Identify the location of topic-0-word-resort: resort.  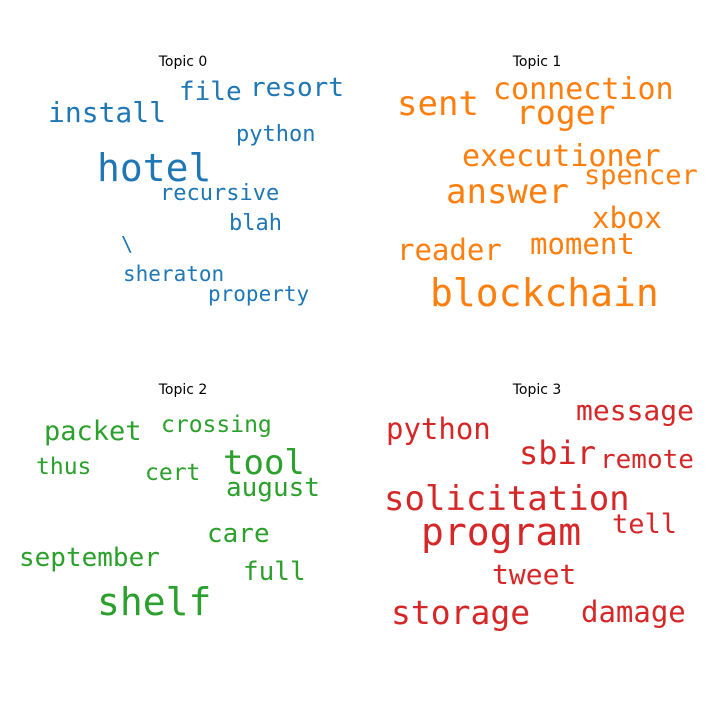
(297, 88).